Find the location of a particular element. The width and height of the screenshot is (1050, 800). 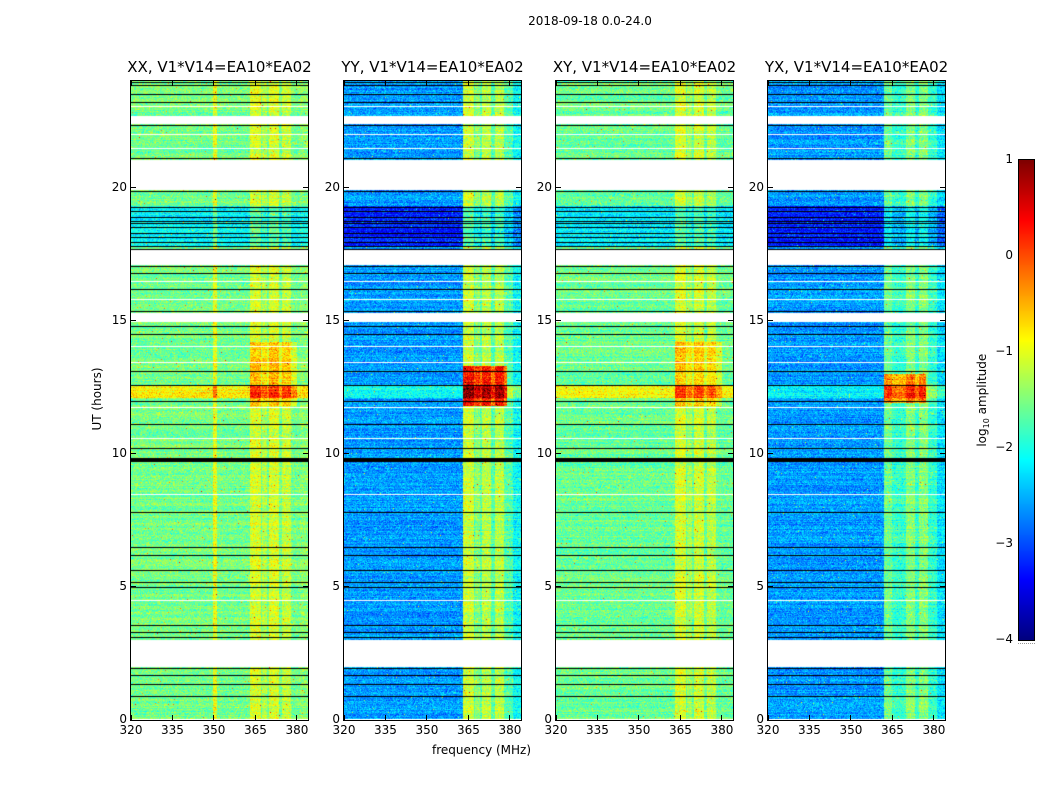

colorbar-tick-label: −2 is located at coordinates (1004, 447).